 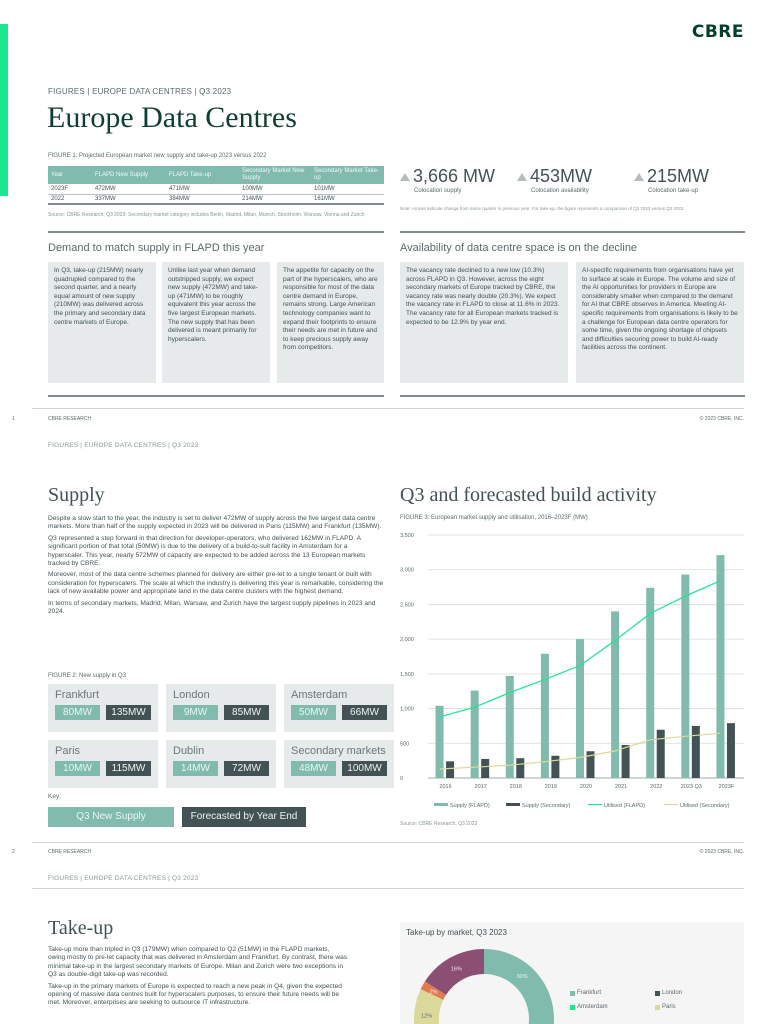 What do you see at coordinates (221, 708) in the screenshot?
I see `market-card-london: London 9MW 85MW` at bounding box center [221, 708].